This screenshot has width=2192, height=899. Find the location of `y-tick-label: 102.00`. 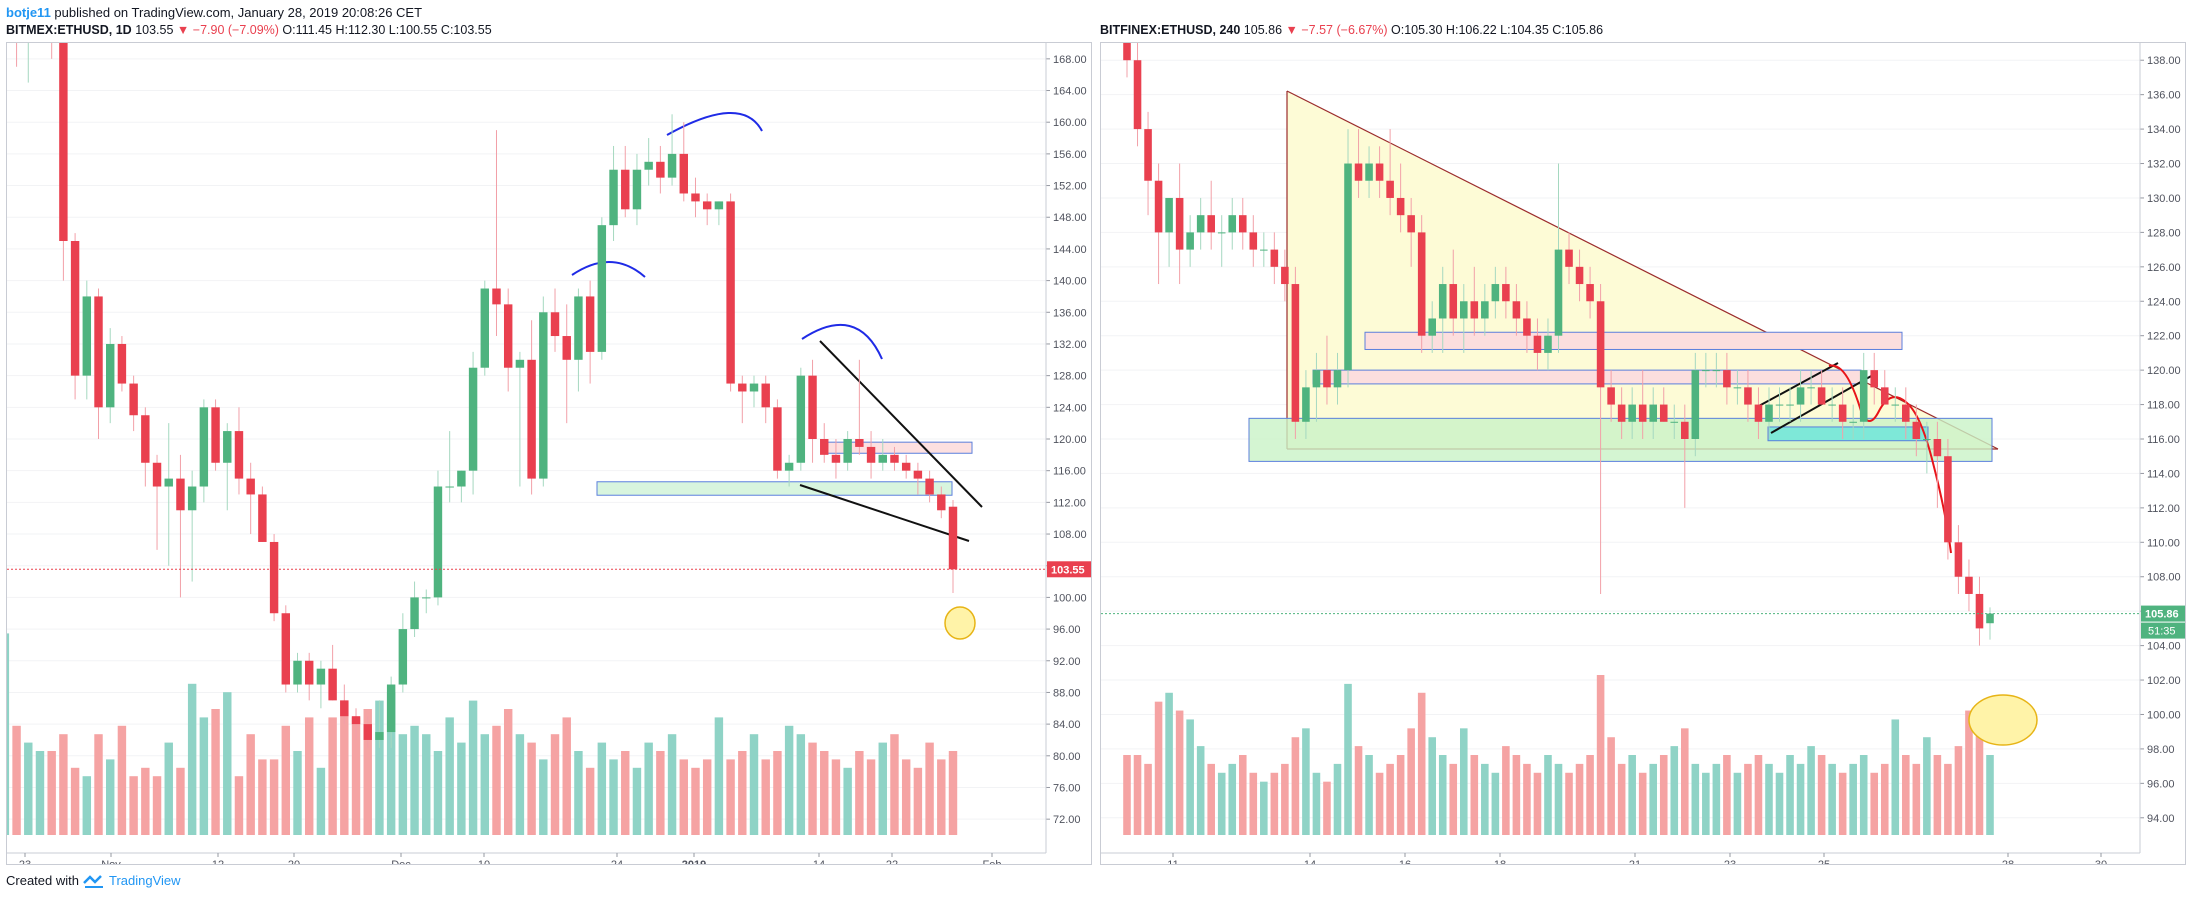

y-tick-label: 102.00 is located at coordinates (2164, 681).